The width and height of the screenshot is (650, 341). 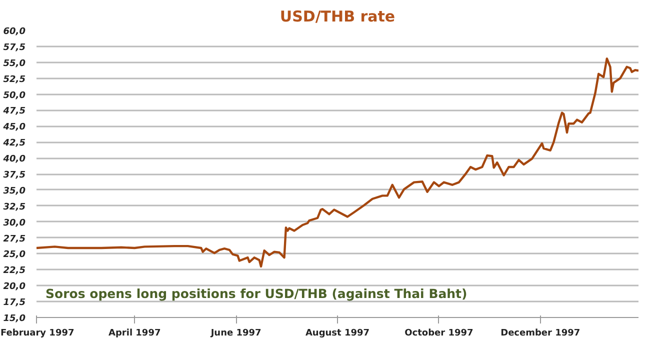 I want to click on y-tick-label: 35,0, so click(x=14, y=191).